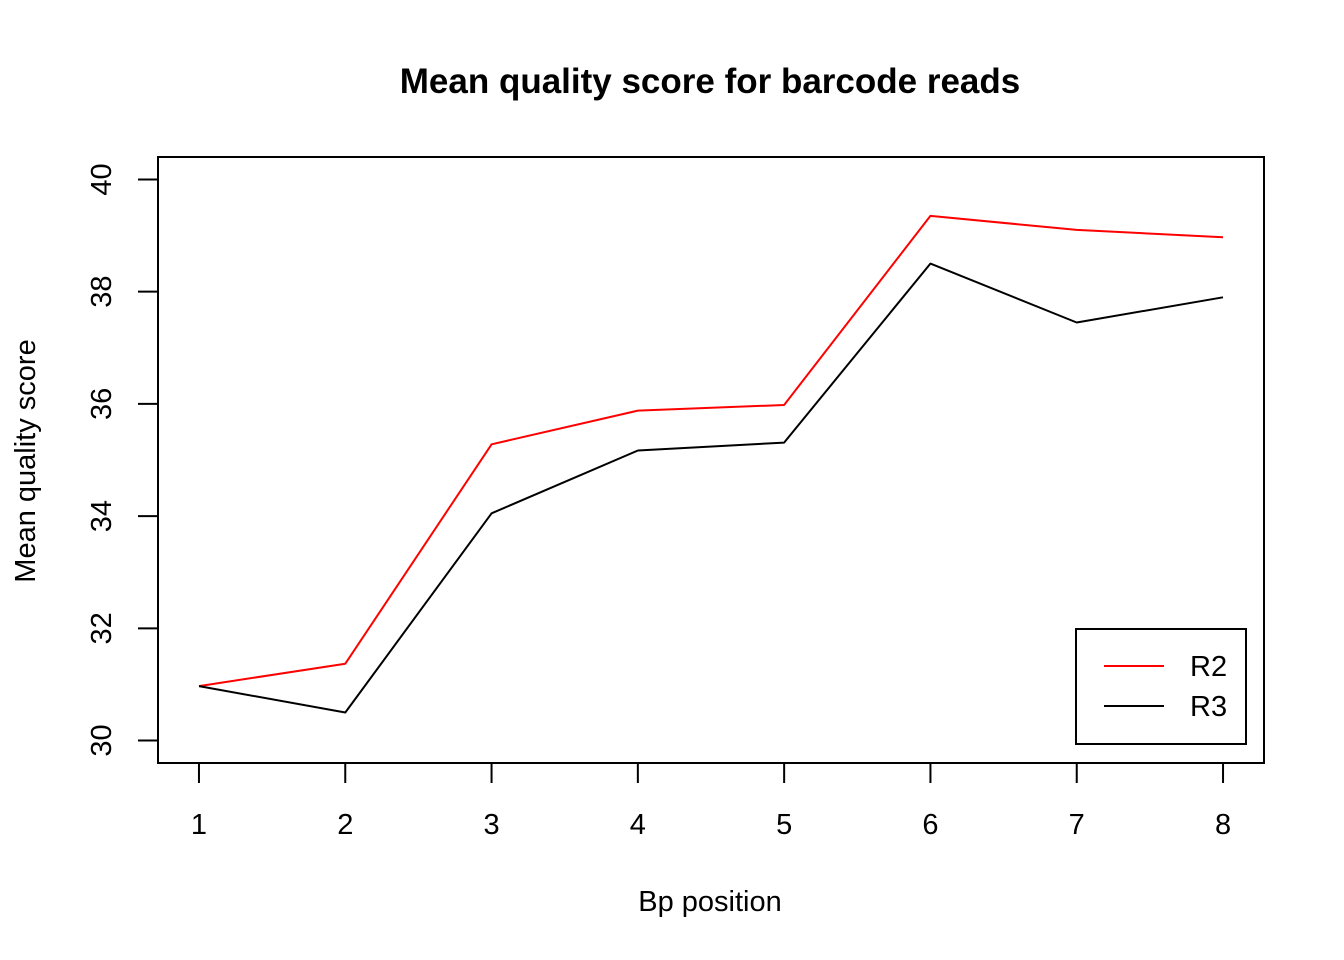 The image size is (1344, 960). Describe the element at coordinates (638, 825) in the screenshot. I see `x-tick-label: 4` at that location.